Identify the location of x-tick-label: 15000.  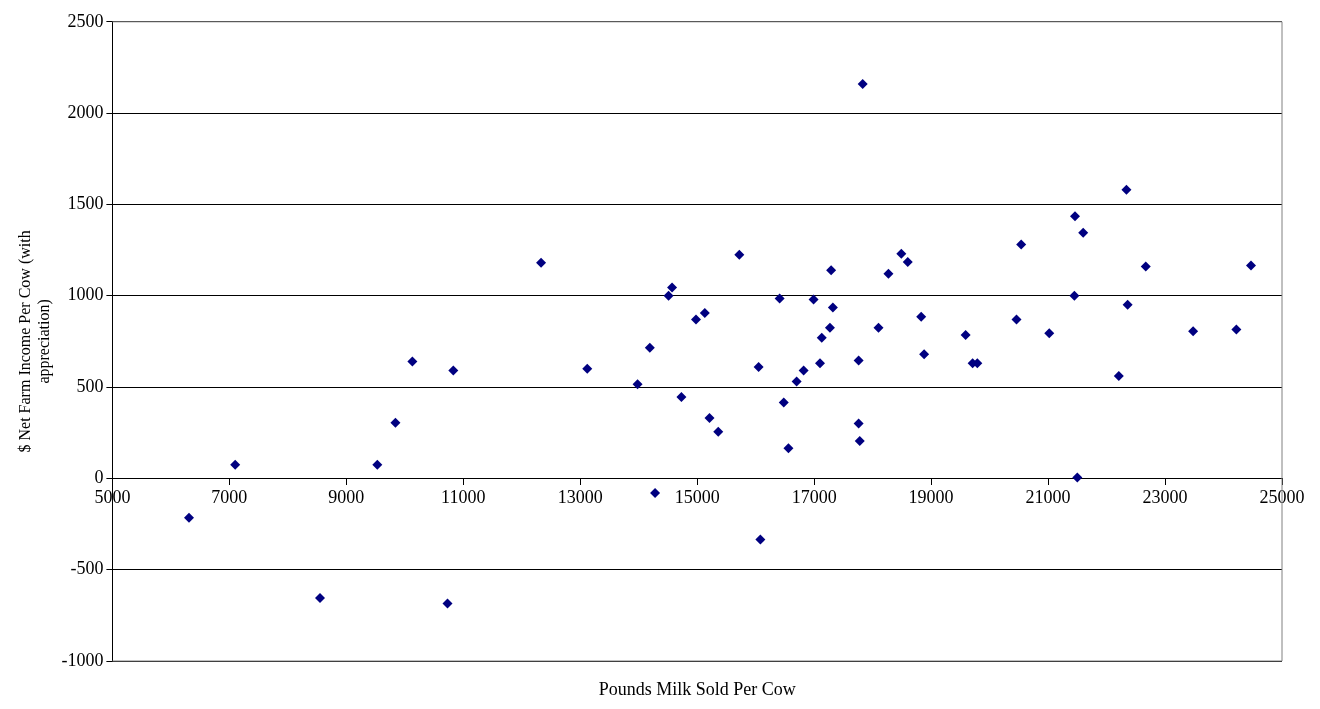
(697, 496).